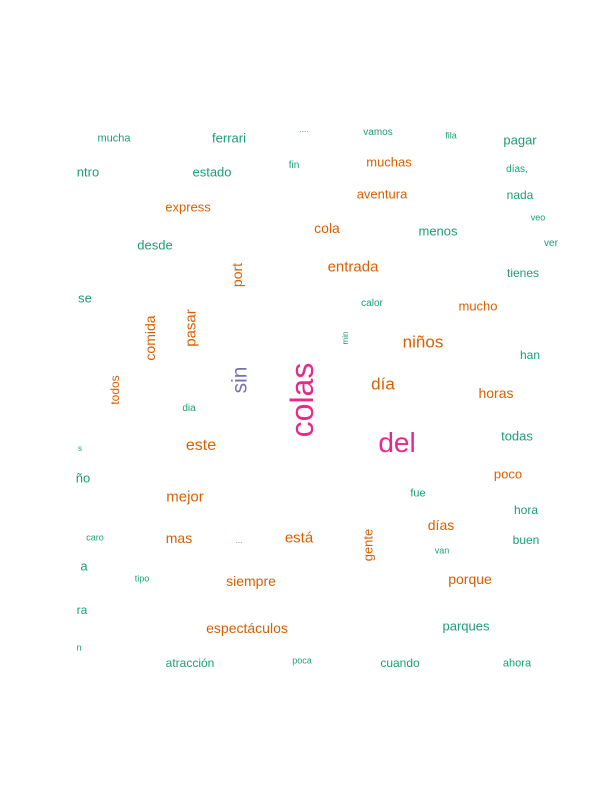 The height and width of the screenshot is (800, 600). What do you see at coordinates (353, 267) in the screenshot?
I see `word-entrada: entrada` at bounding box center [353, 267].